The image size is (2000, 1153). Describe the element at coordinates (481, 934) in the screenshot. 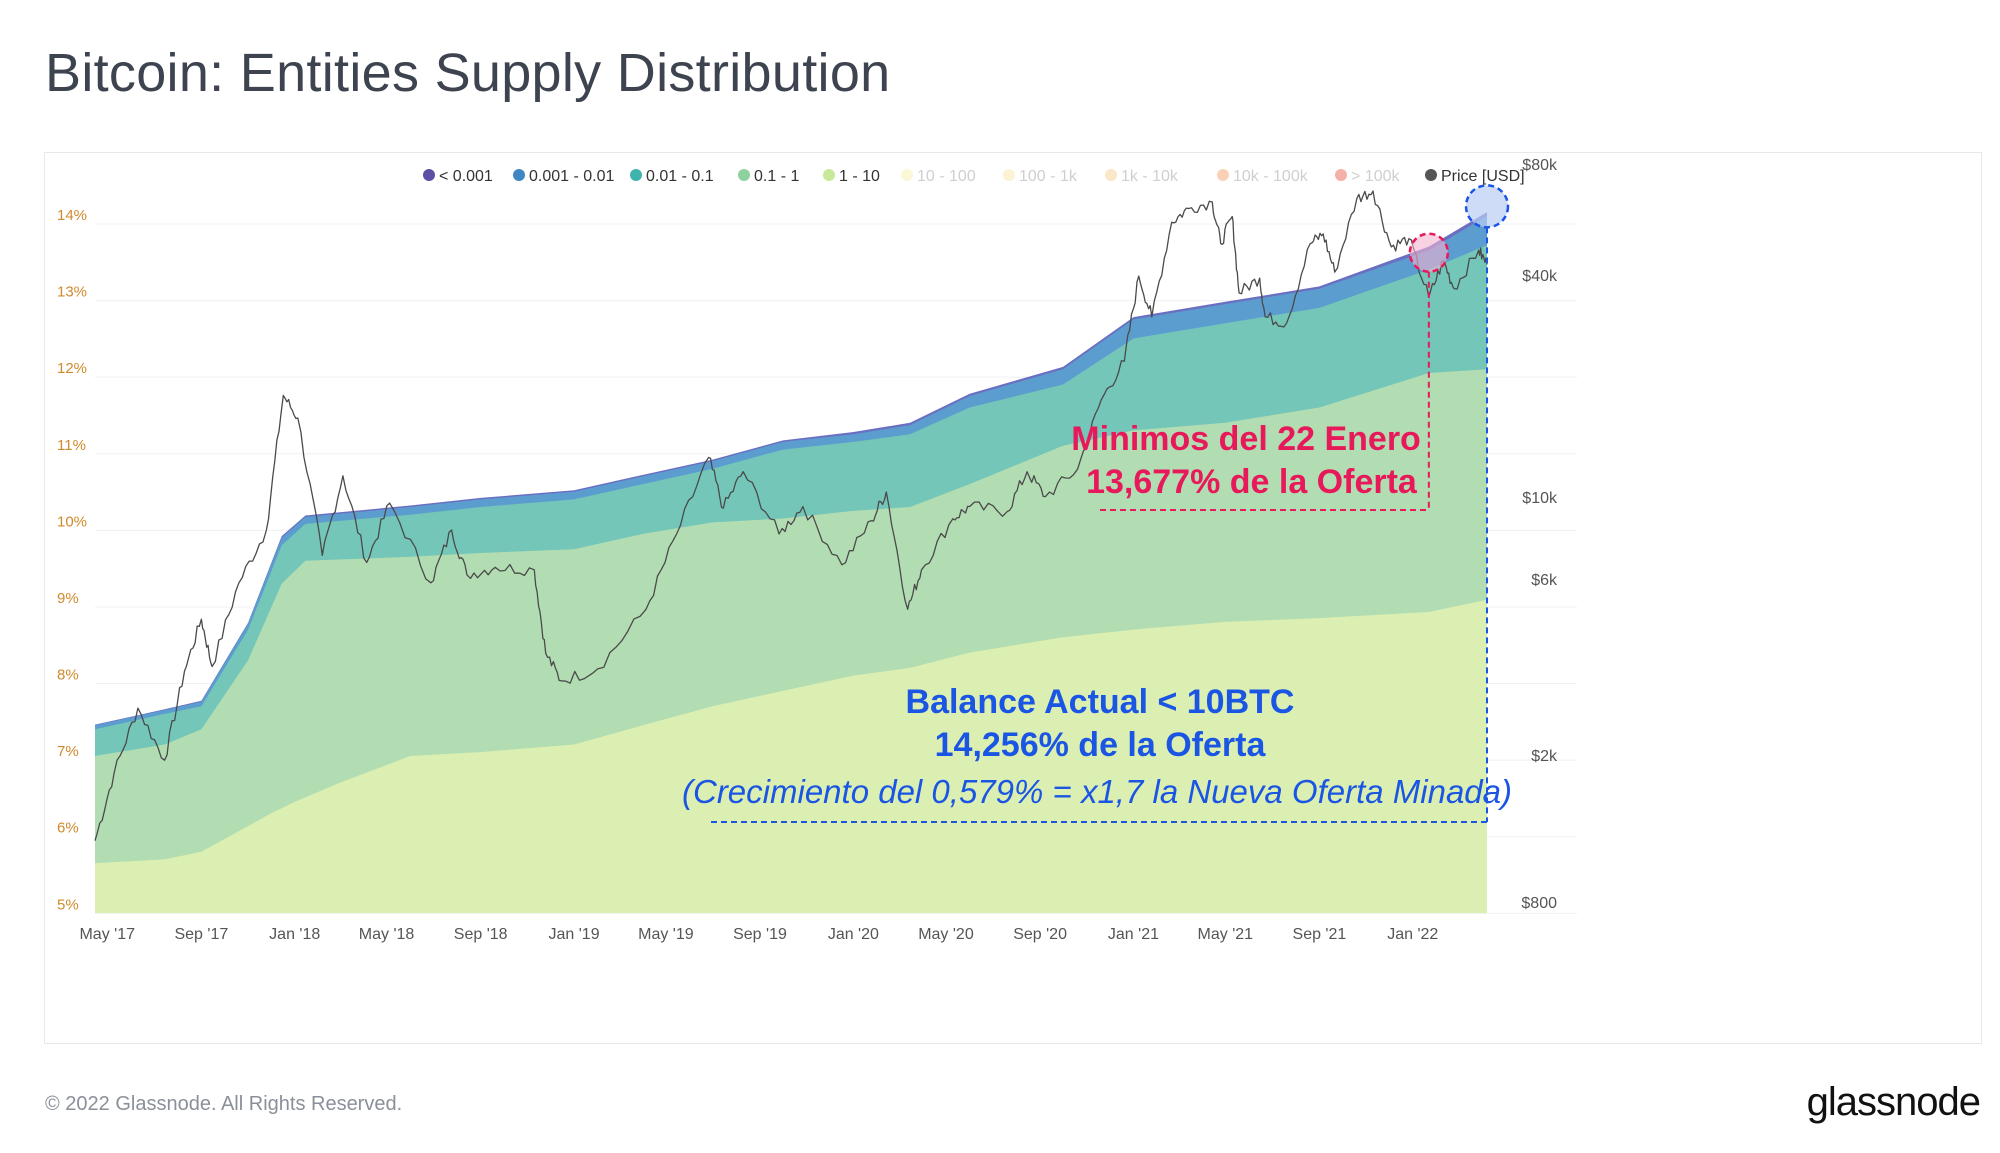

I see `x-tick-label: Sep '18` at that location.